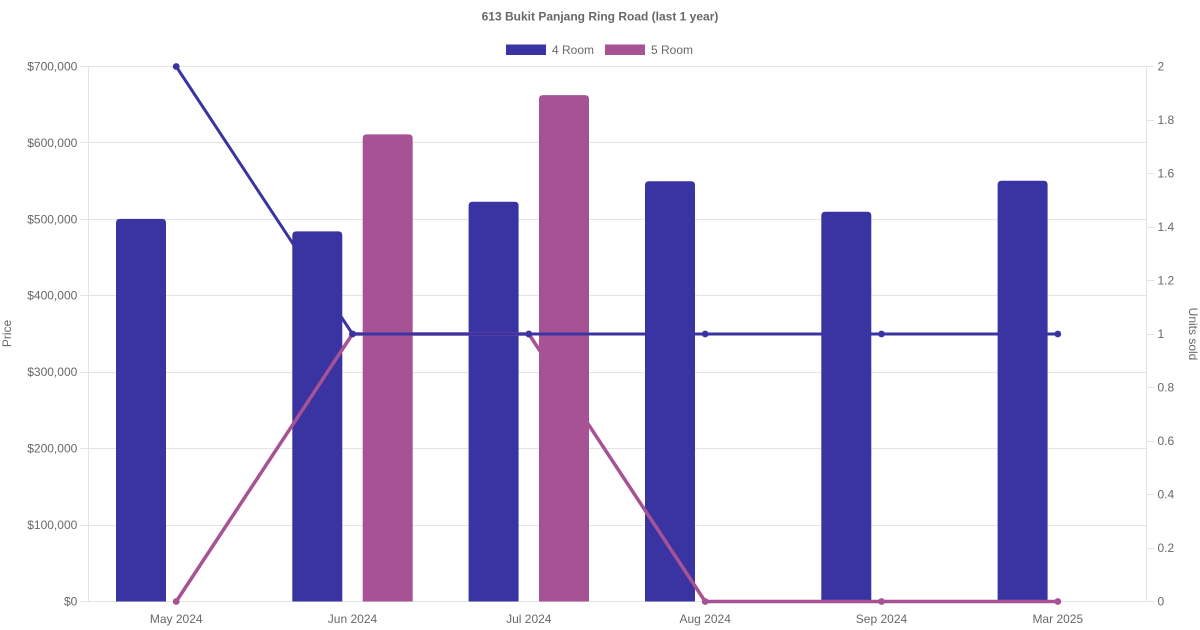  What do you see at coordinates (176, 619) in the screenshot?
I see `svg-text: May 2024` at bounding box center [176, 619].